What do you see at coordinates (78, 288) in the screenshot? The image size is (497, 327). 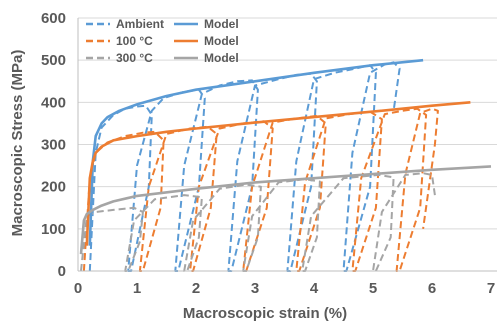 I see `x-tick-label: 0` at bounding box center [78, 288].